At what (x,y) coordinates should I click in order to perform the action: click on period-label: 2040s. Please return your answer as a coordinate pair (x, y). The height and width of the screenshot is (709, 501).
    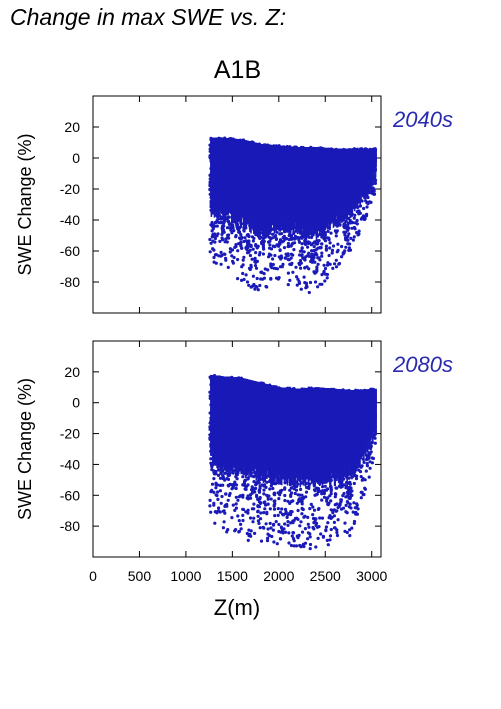
    Looking at the image, I should click on (422, 119).